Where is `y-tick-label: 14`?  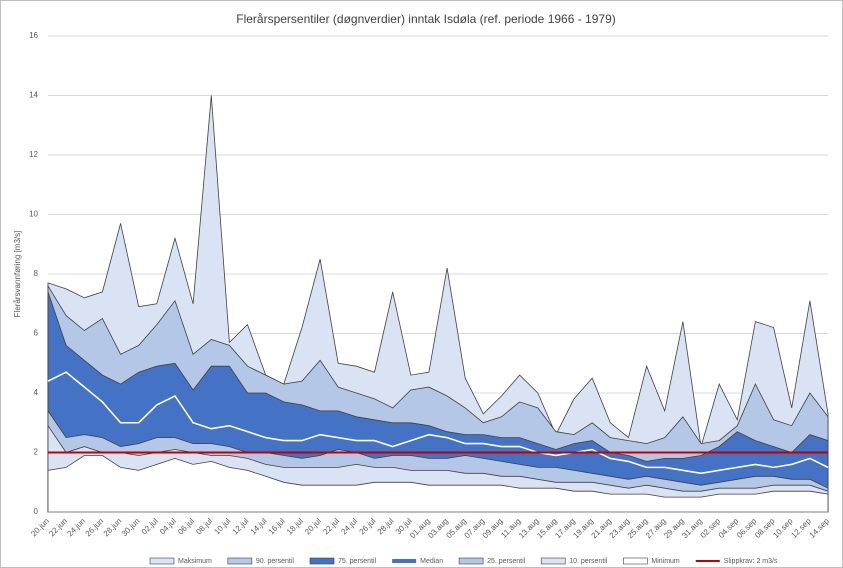 y-tick-label: 14 is located at coordinates (33, 95).